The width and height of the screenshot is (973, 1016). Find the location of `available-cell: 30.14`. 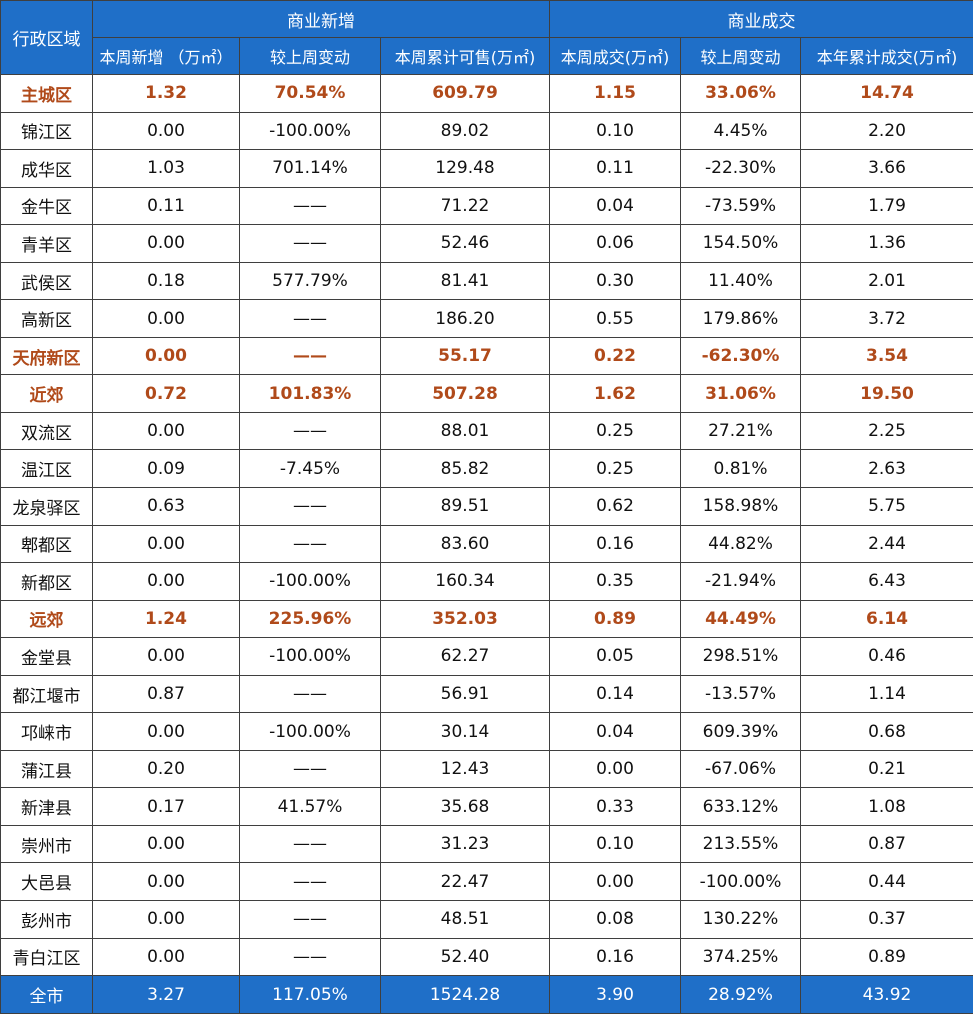

available-cell: 30.14 is located at coordinates (465, 731).